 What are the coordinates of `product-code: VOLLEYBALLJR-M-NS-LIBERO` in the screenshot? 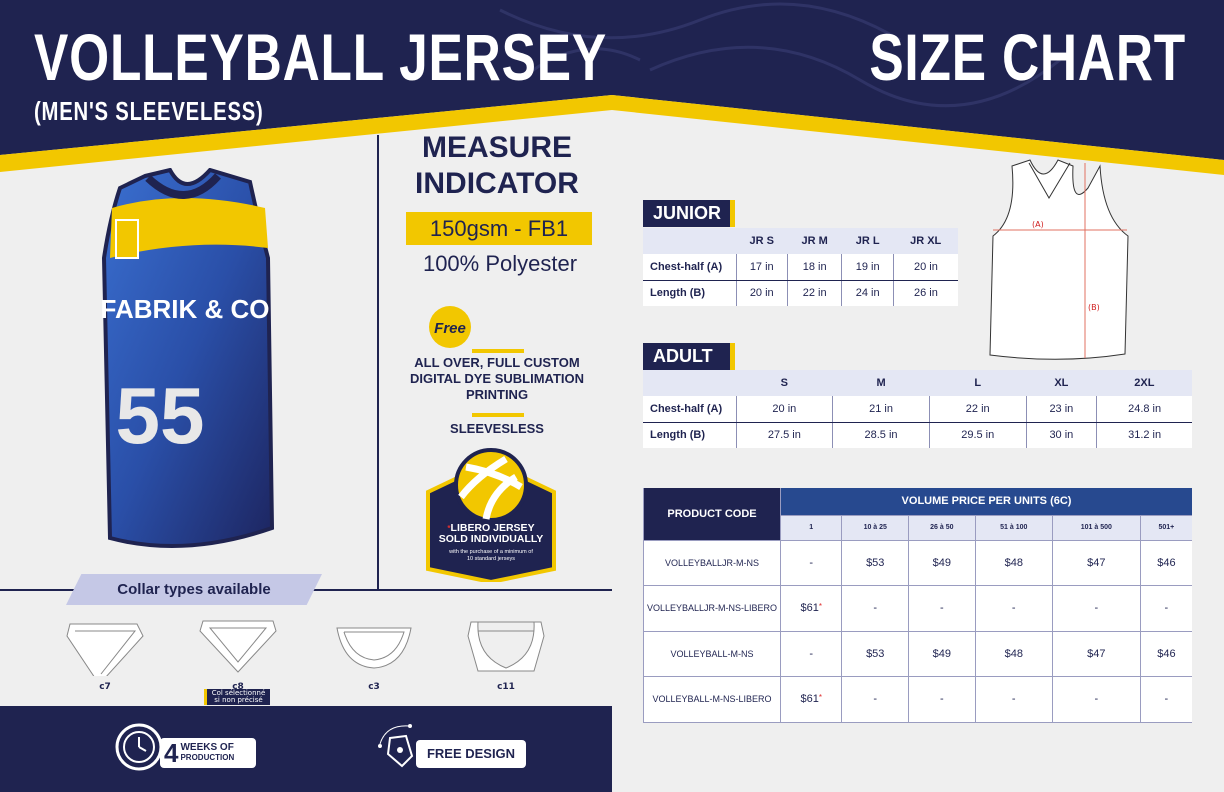 It's located at (712, 608).